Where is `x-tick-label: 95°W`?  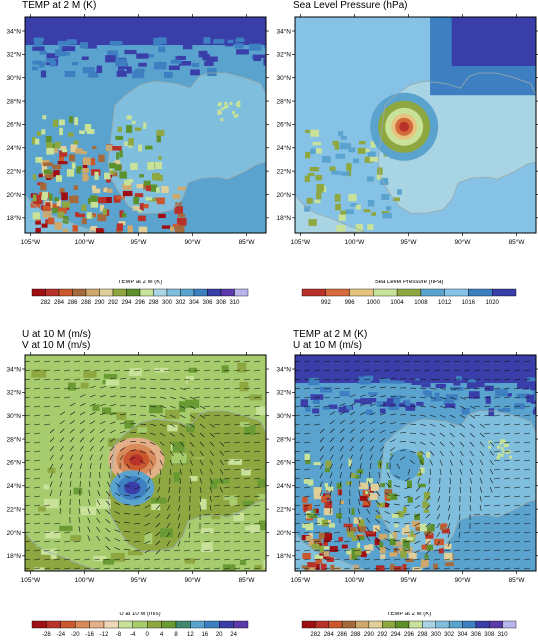 x-tick-label: 95°W is located at coordinates (408, 580).